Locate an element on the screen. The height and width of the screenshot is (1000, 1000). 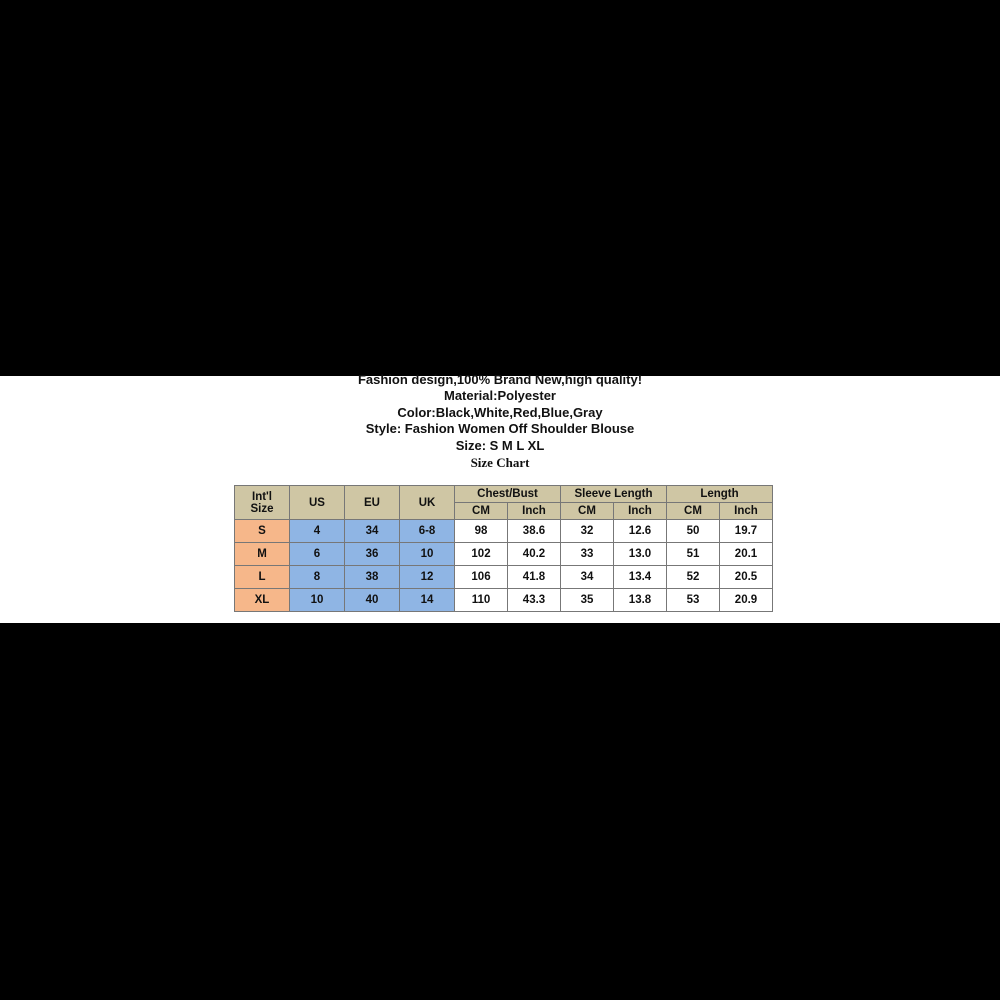
cell-us: 6 is located at coordinates (317, 554).